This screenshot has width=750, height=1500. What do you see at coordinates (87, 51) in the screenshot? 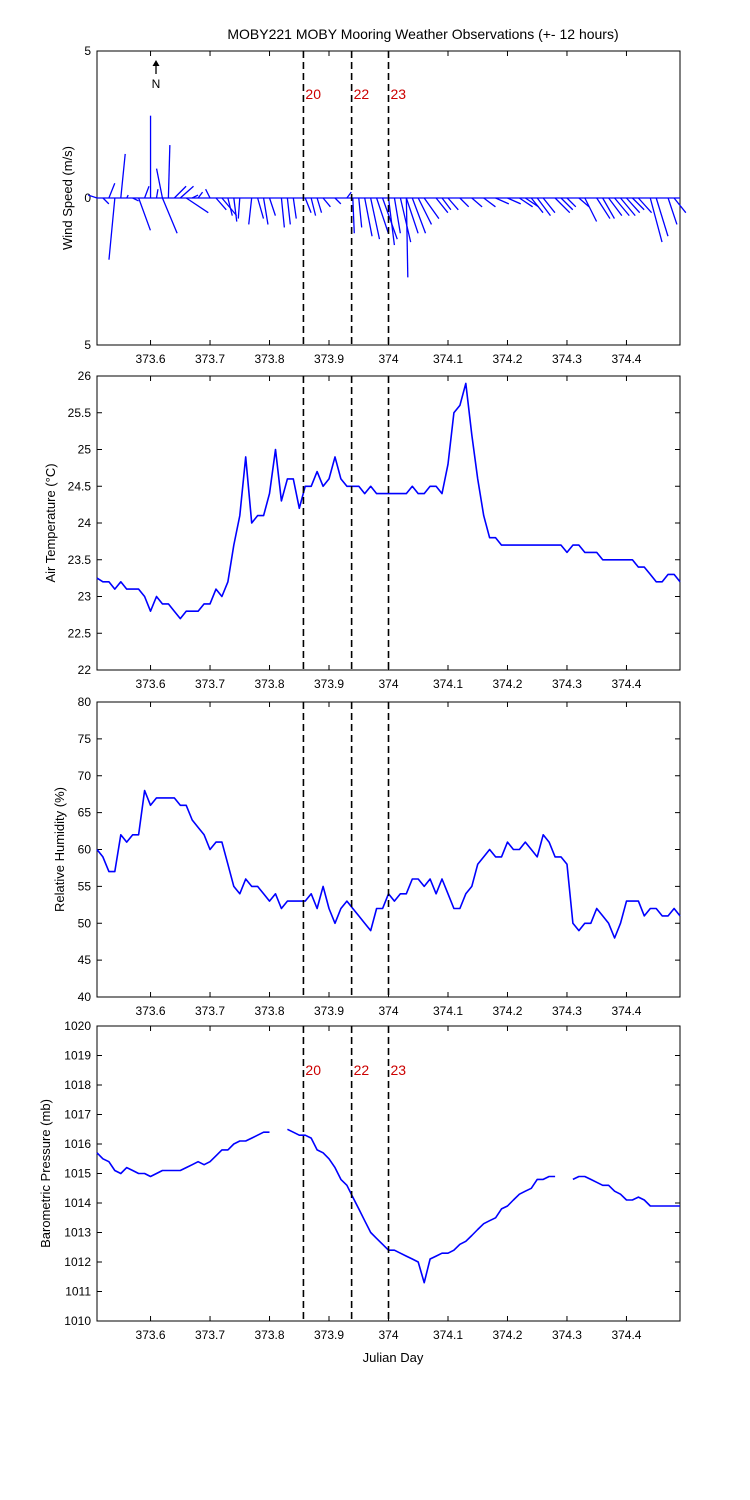
I see `y-tick-label: 5` at bounding box center [87, 51].